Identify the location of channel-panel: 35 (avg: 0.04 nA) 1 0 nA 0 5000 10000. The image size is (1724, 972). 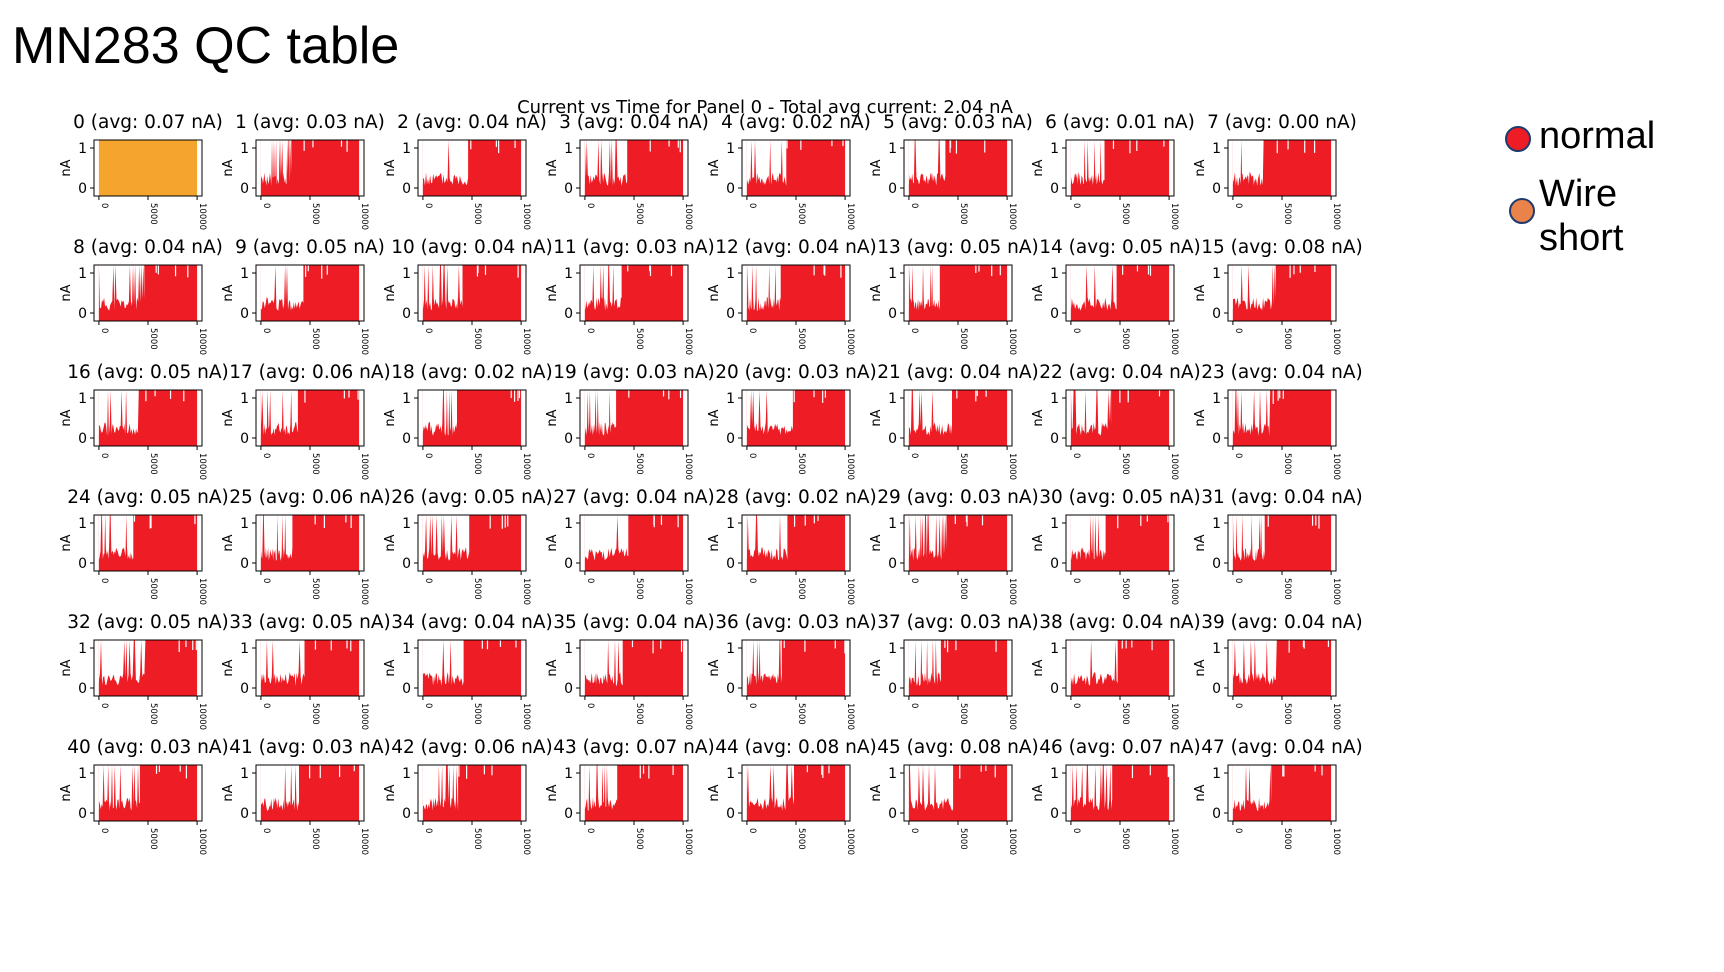
(634, 681).